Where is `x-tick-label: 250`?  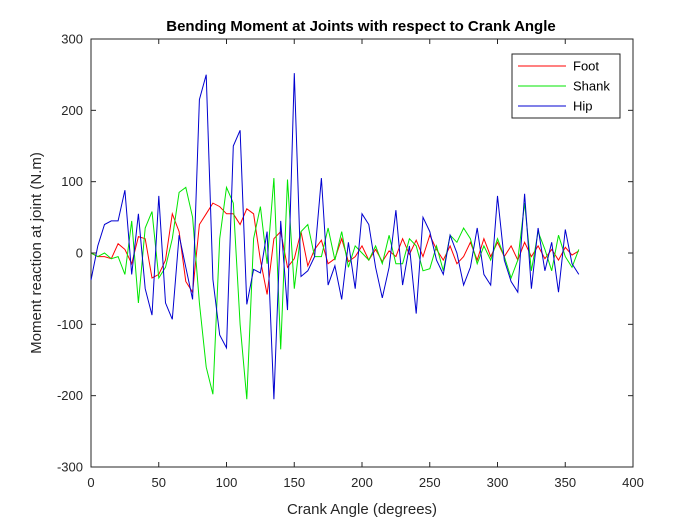 x-tick-label: 250 is located at coordinates (430, 482).